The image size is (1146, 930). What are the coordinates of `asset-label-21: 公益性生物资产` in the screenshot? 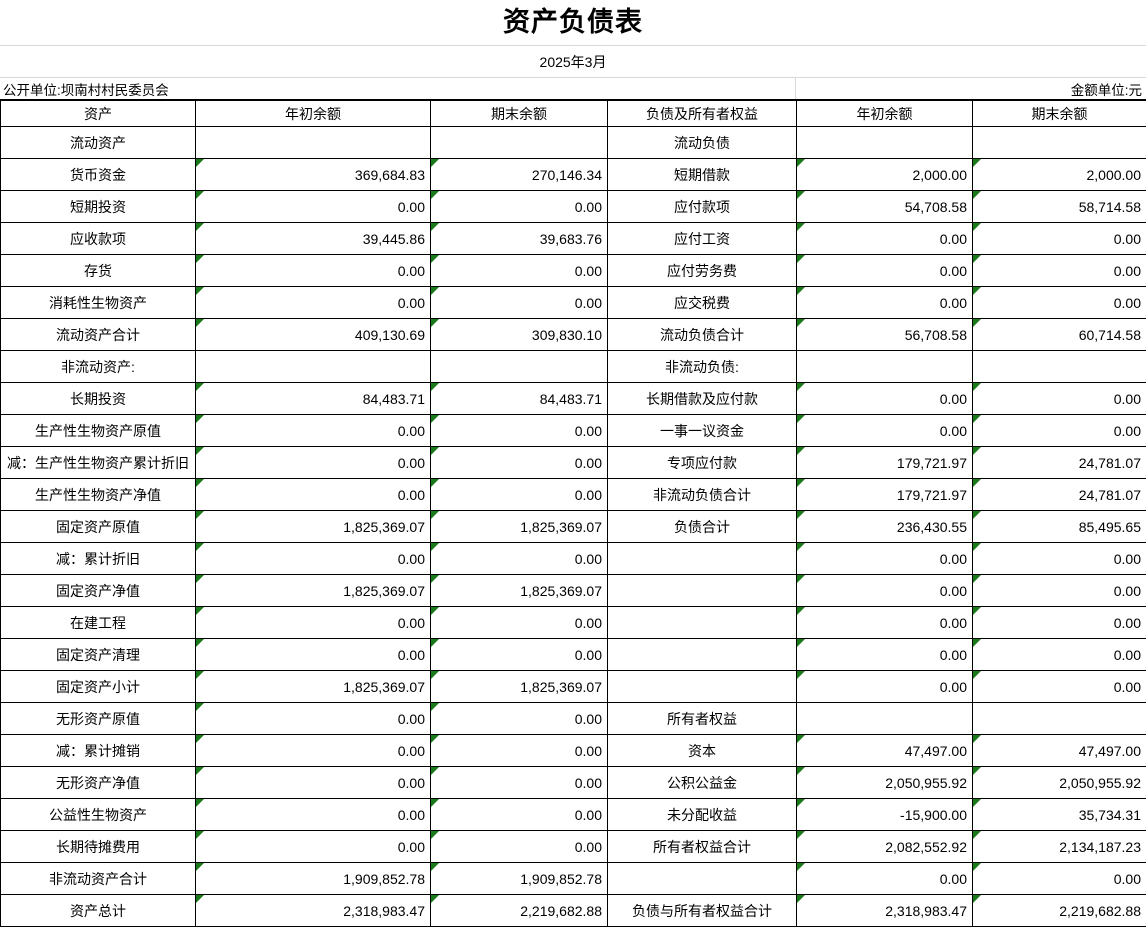 It's located at (98, 814).